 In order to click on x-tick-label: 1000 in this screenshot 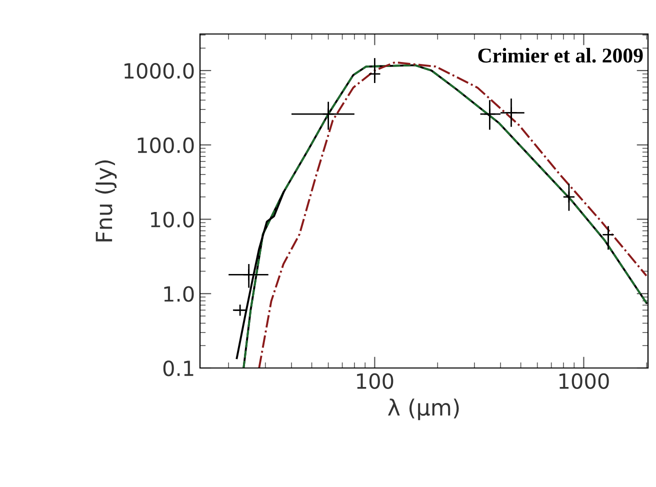, I will do `click(584, 381)`.